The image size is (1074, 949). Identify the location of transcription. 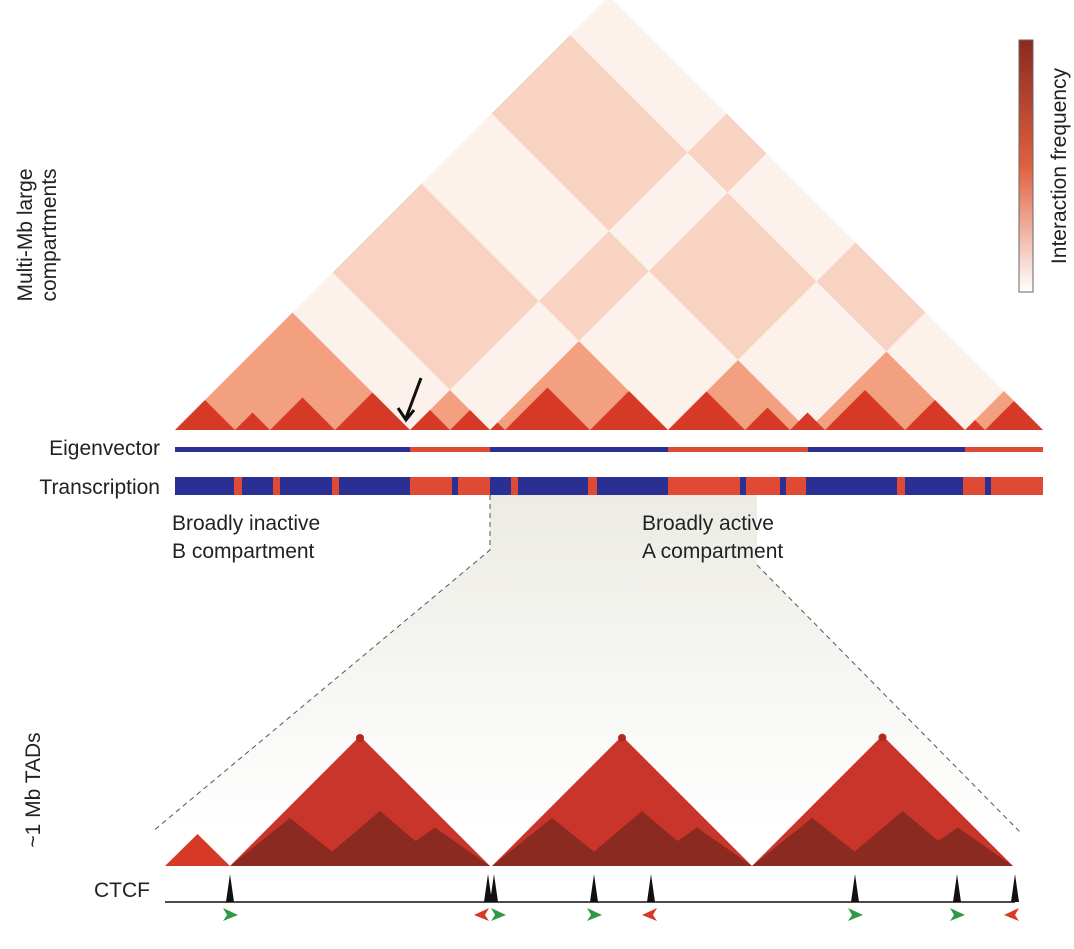
(609, 486).